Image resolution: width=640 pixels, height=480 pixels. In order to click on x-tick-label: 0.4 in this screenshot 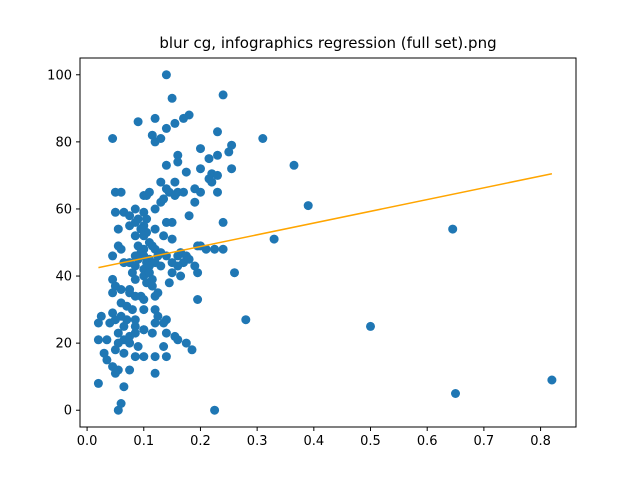, I will do `click(313, 441)`.